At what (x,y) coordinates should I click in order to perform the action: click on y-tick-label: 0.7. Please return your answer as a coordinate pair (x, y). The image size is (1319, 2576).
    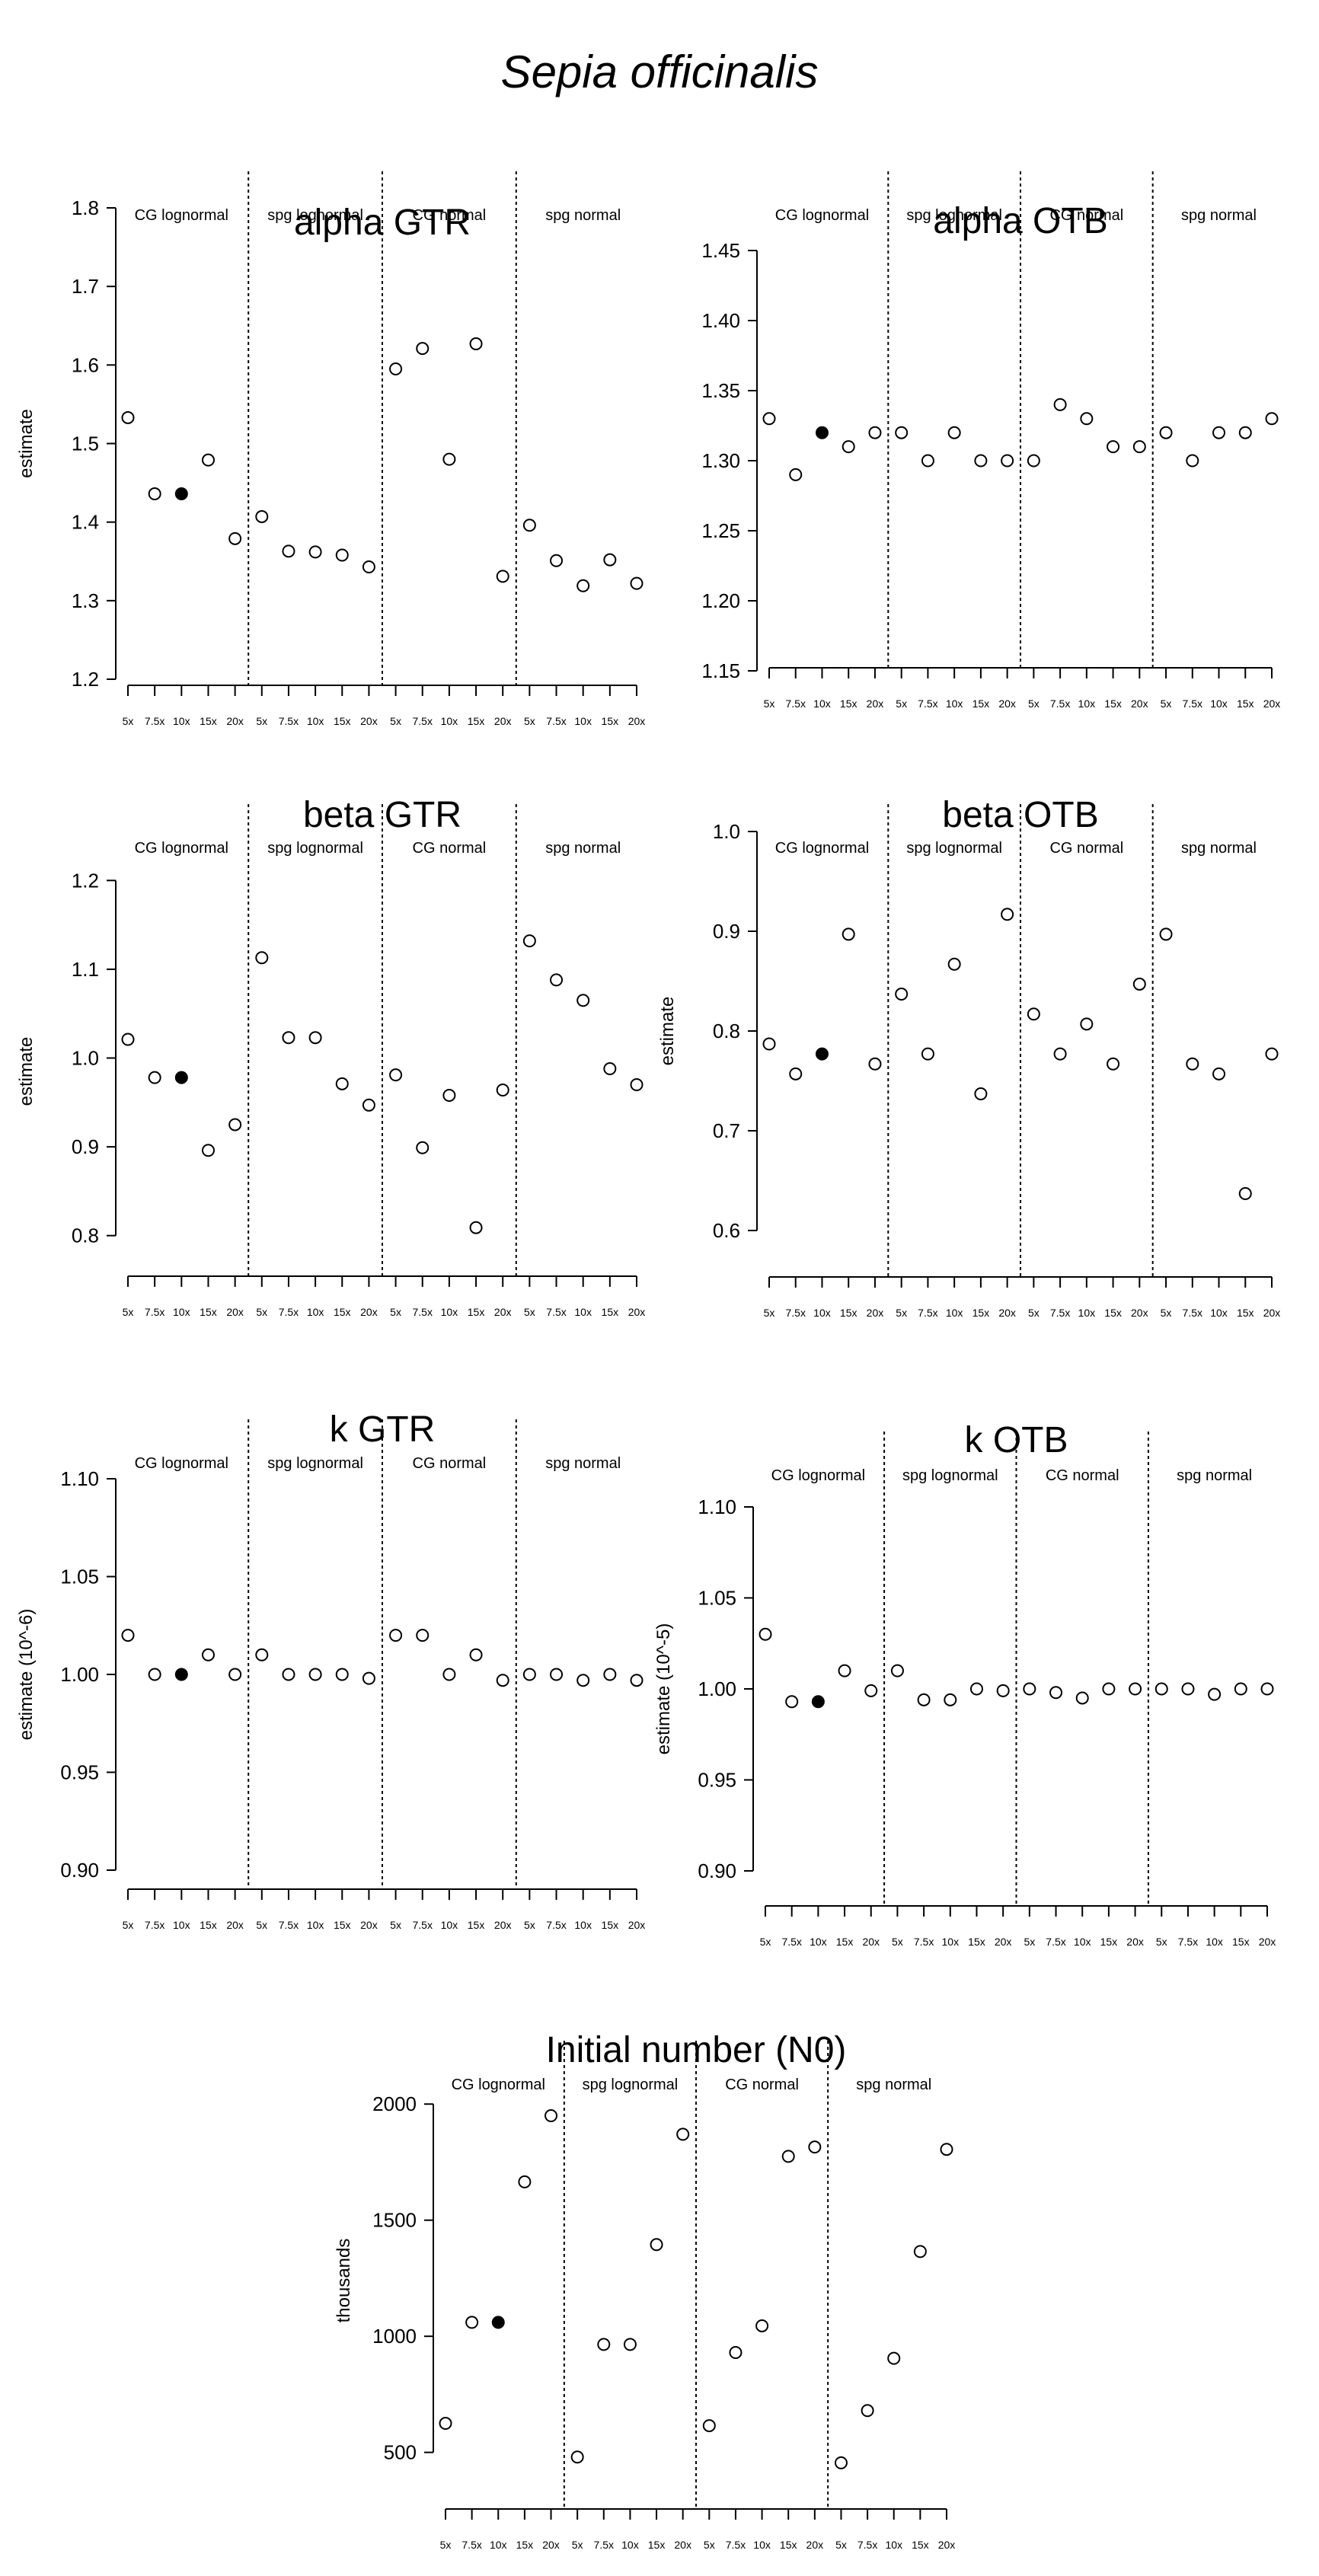
    Looking at the image, I should click on (726, 1130).